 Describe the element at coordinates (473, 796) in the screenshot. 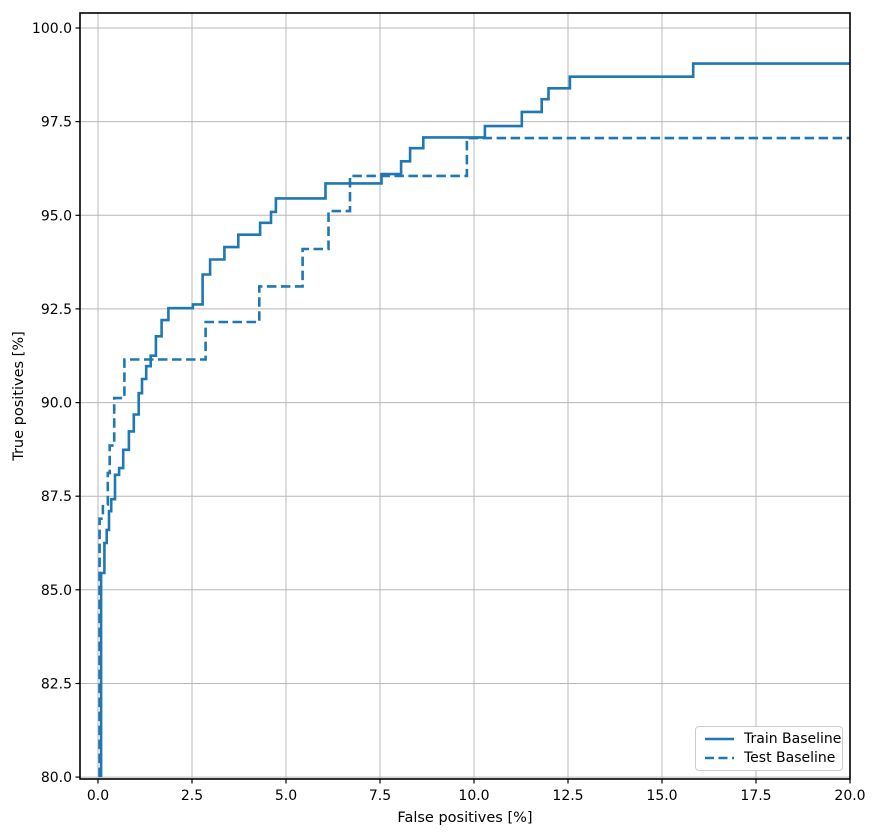

I see `x-tick-label: 10.0` at that location.